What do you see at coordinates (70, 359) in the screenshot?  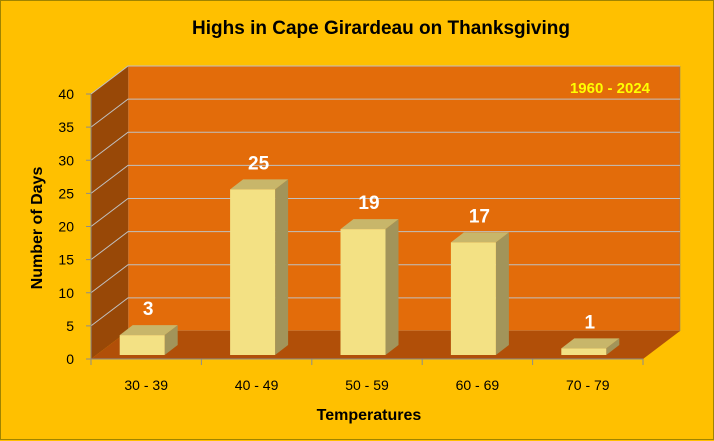 I see `y-tick-label: 0` at bounding box center [70, 359].